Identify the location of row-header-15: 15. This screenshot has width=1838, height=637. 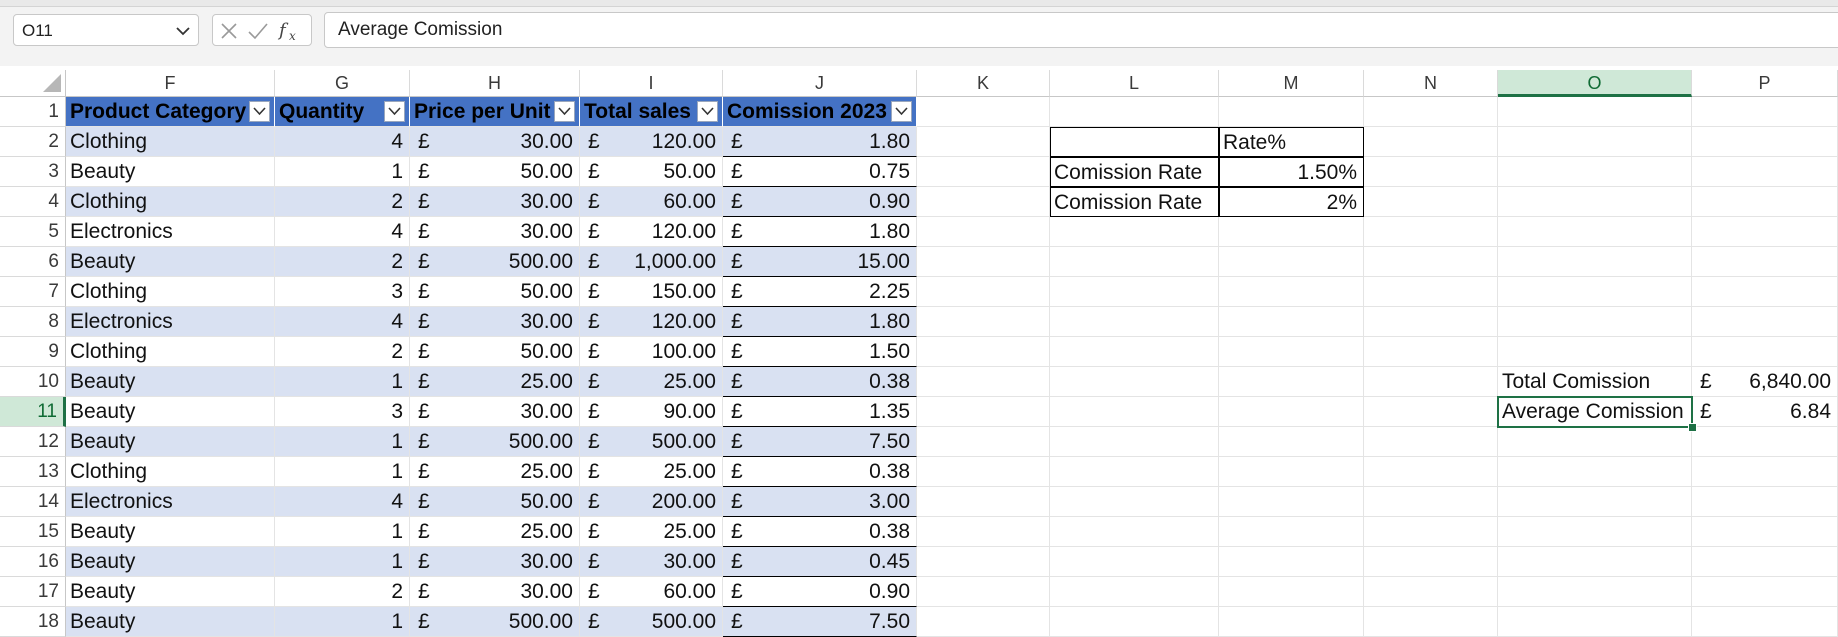
(33, 532).